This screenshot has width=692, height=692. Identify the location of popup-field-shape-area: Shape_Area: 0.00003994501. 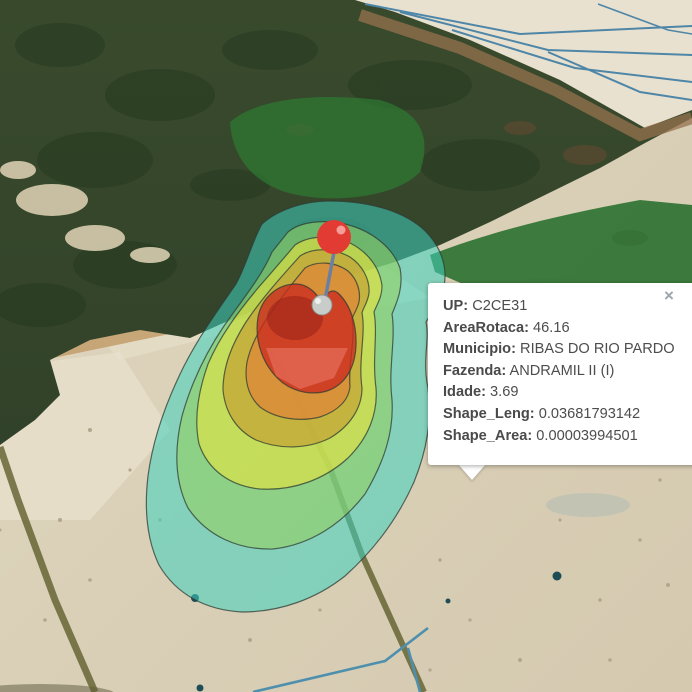
(564, 437).